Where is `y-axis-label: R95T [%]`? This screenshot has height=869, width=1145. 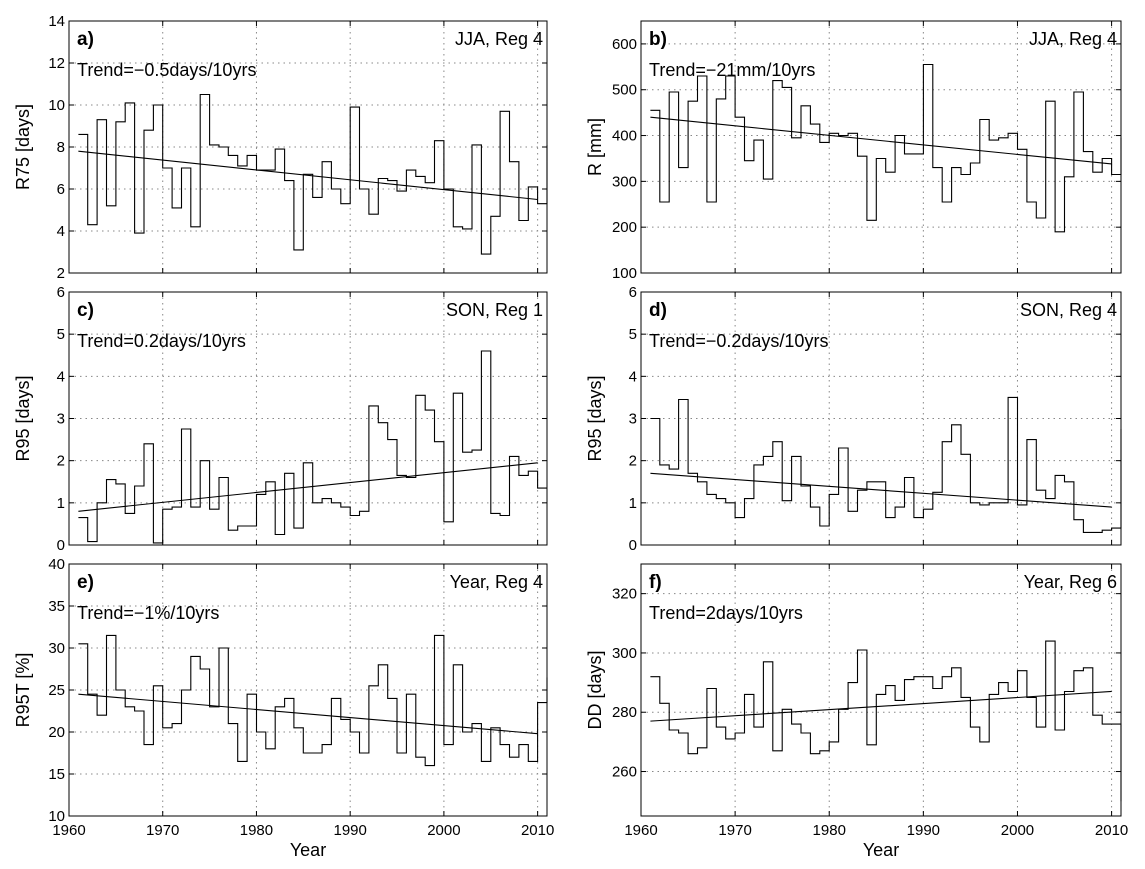
y-axis-label: R95T [%] is located at coordinates (23, 690).